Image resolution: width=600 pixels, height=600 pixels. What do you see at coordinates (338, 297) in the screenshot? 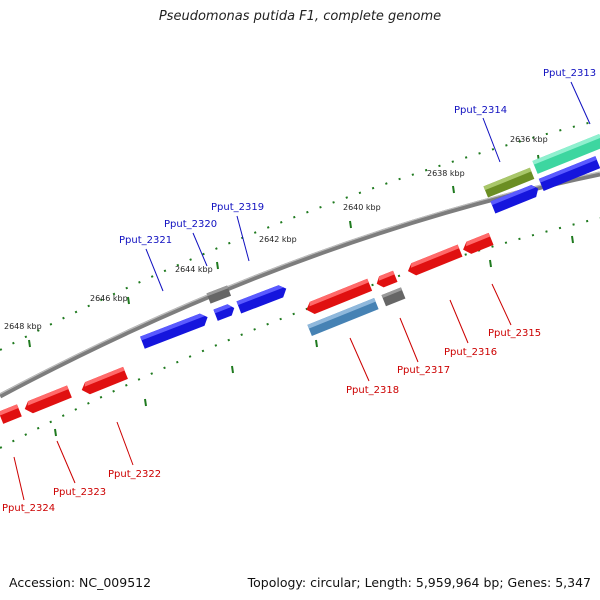
I see `gene-red-large` at bounding box center [338, 297].